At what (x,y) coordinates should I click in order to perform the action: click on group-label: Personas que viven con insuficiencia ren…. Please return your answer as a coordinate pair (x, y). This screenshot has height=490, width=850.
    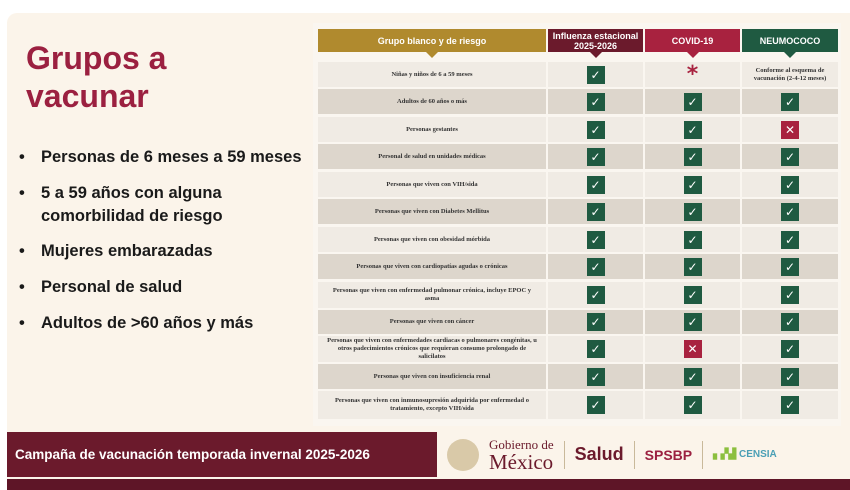
    Looking at the image, I should click on (432, 376).